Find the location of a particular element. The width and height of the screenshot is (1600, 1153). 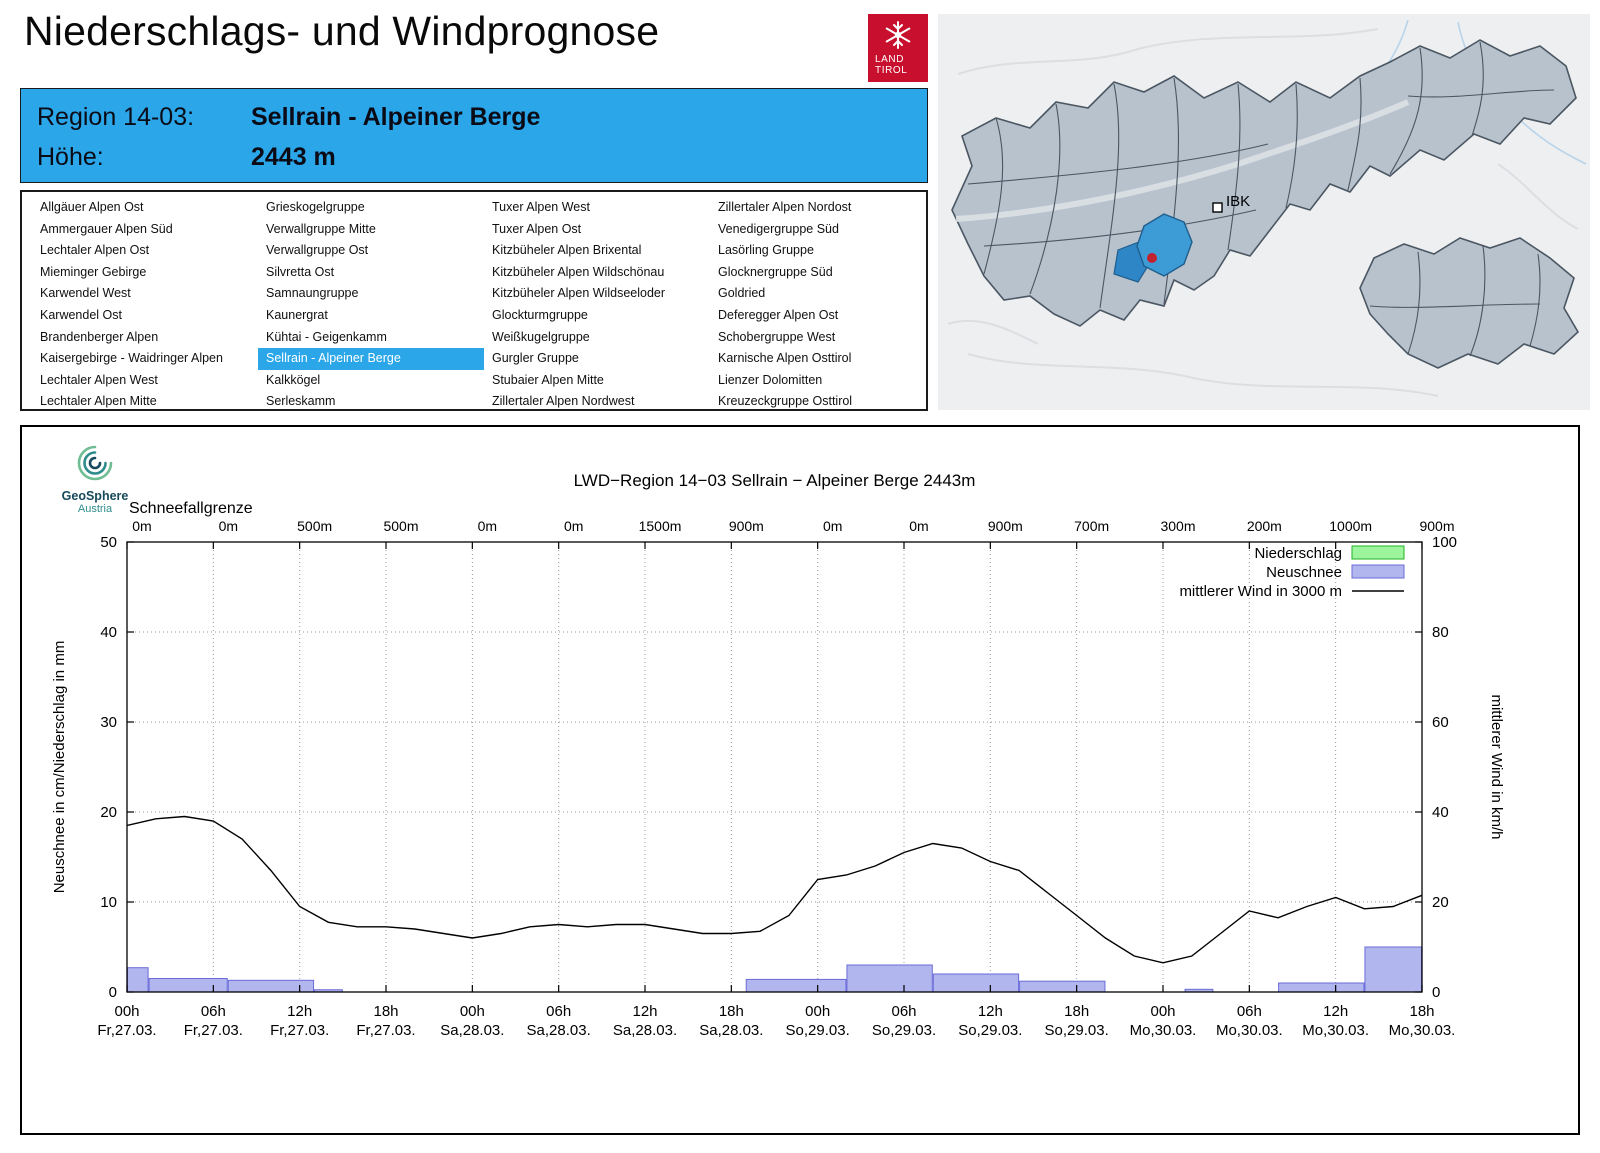

snowline-title: Schneefallgrenze is located at coordinates (191, 508).